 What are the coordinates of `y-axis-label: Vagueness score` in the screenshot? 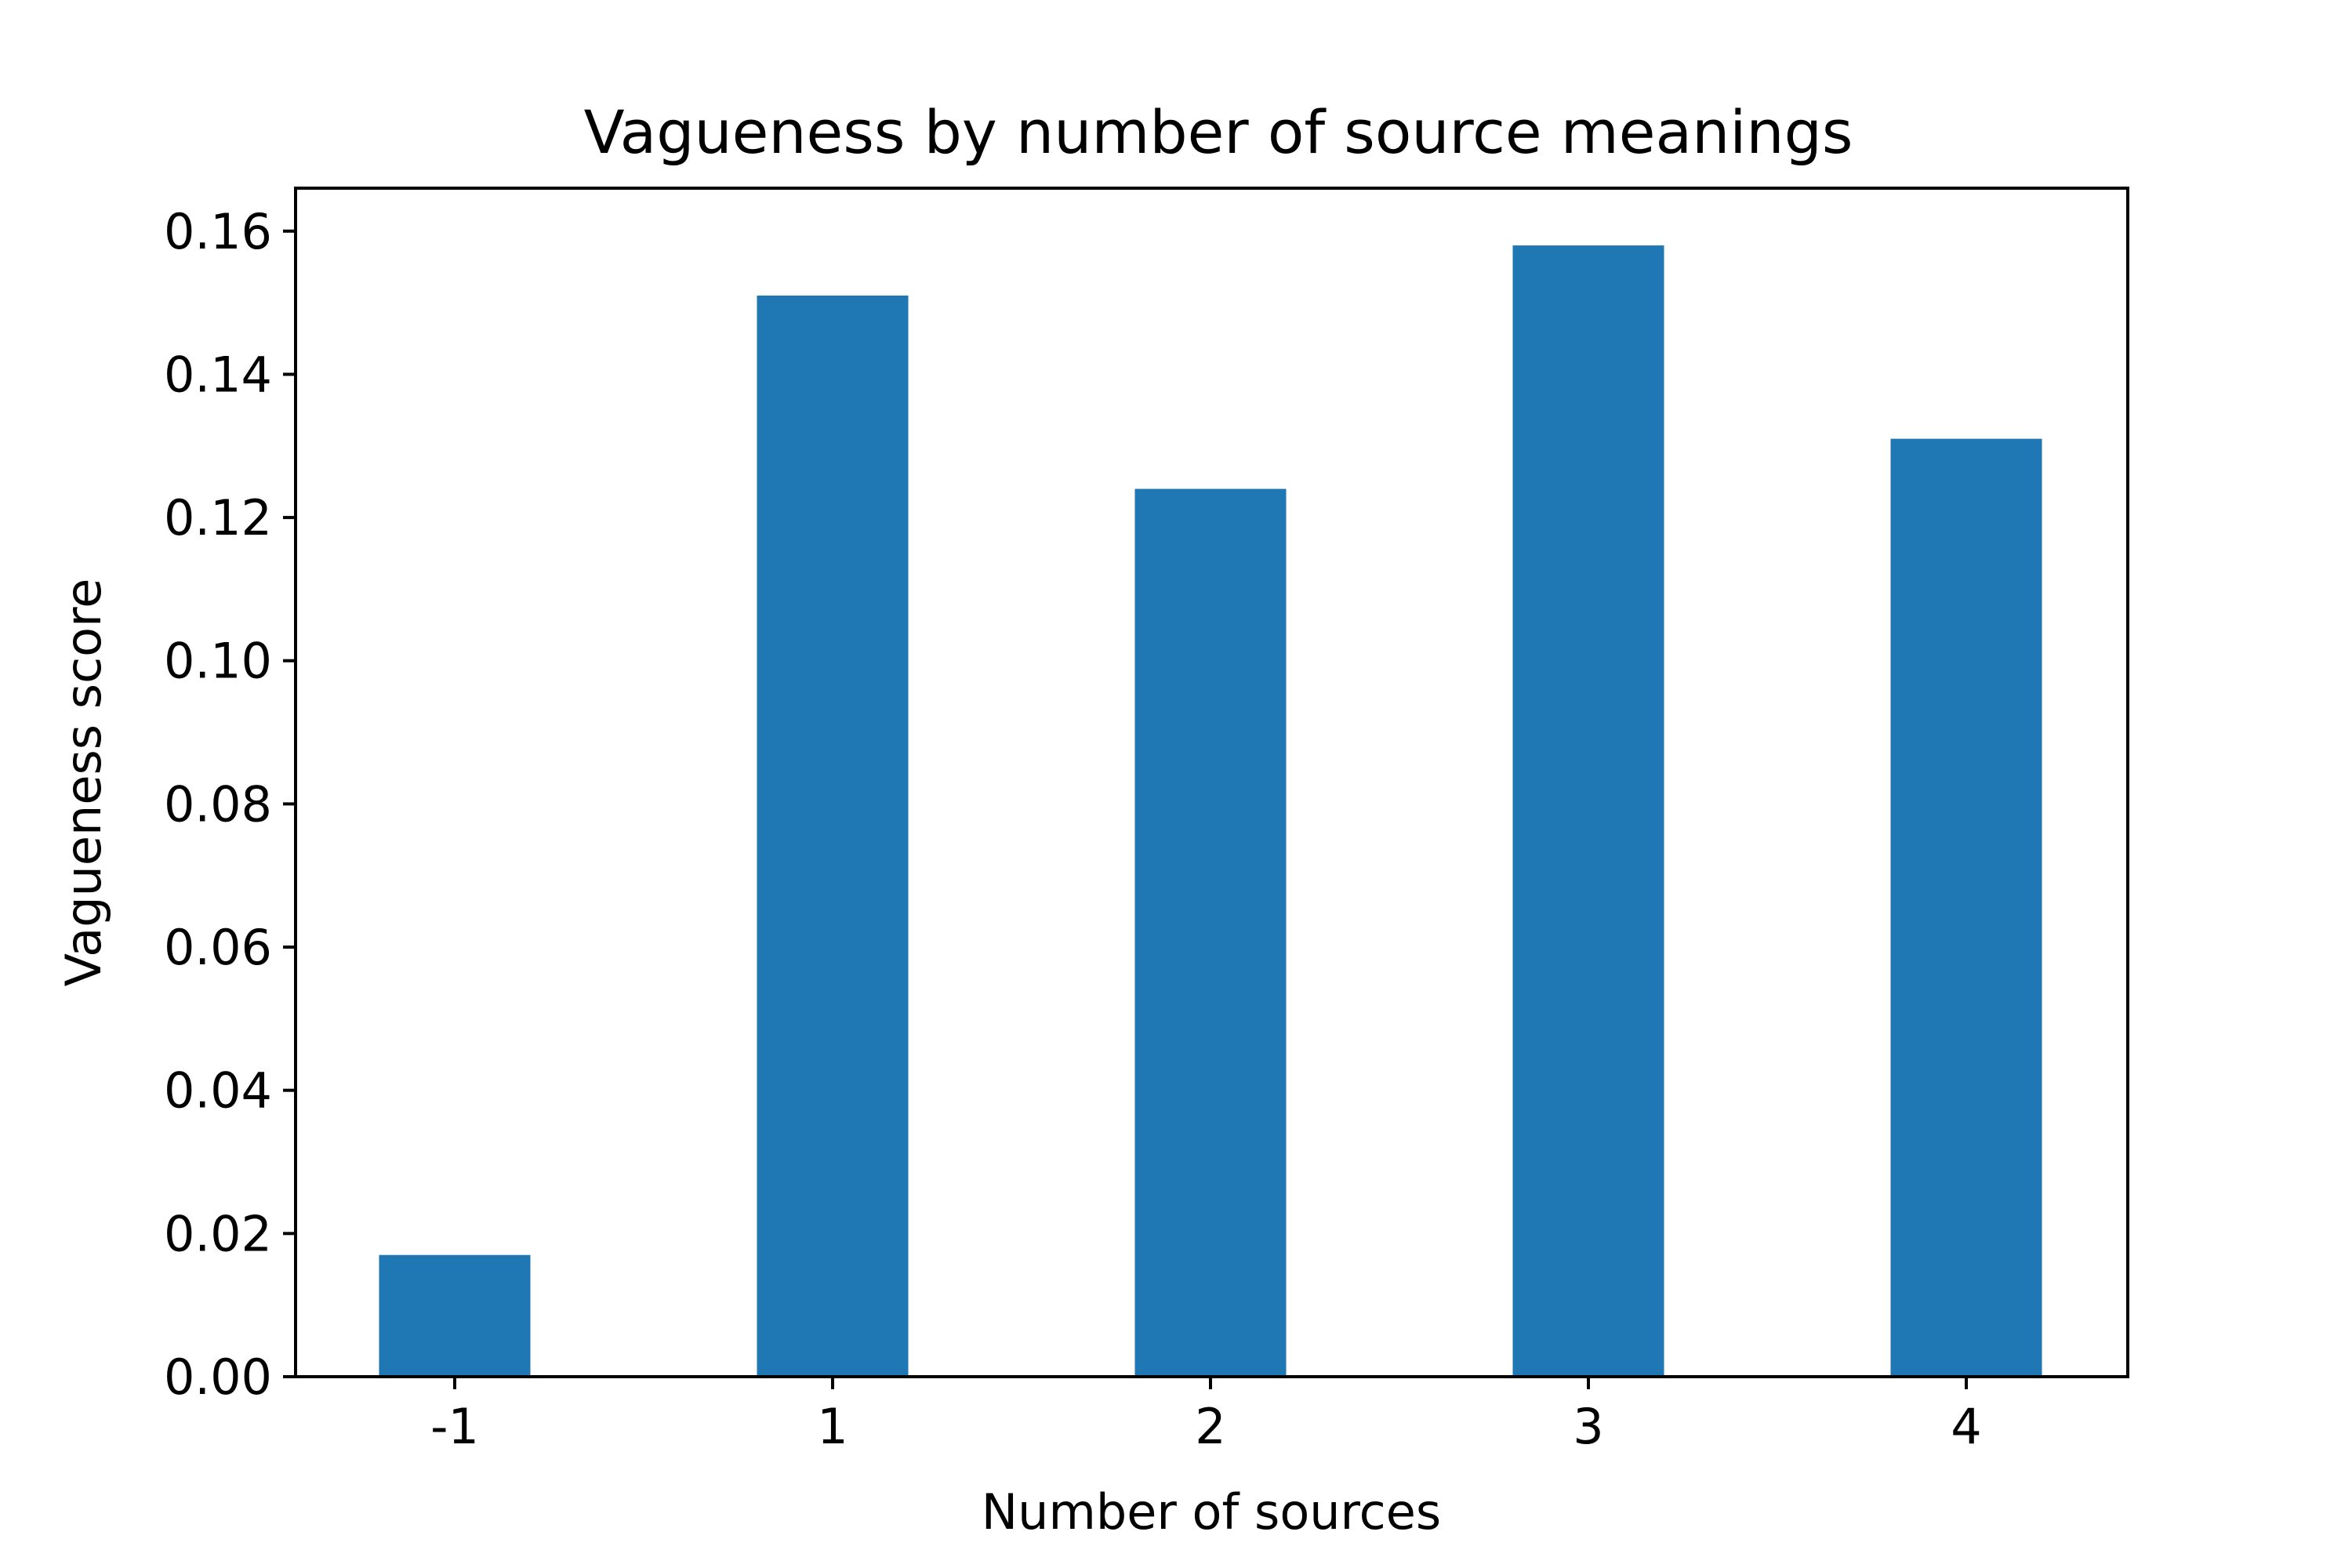 It's located at (83, 783).